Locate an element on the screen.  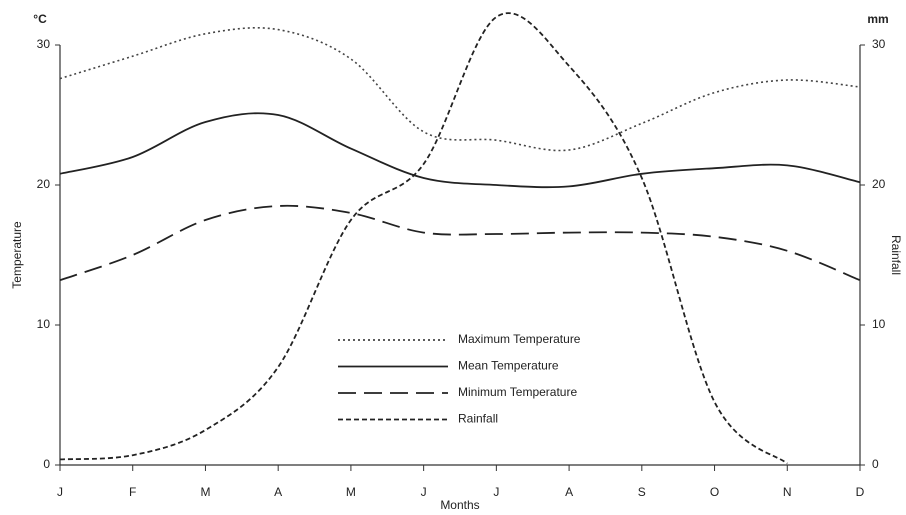
y-tick-label: 30 is located at coordinates (44, 44).